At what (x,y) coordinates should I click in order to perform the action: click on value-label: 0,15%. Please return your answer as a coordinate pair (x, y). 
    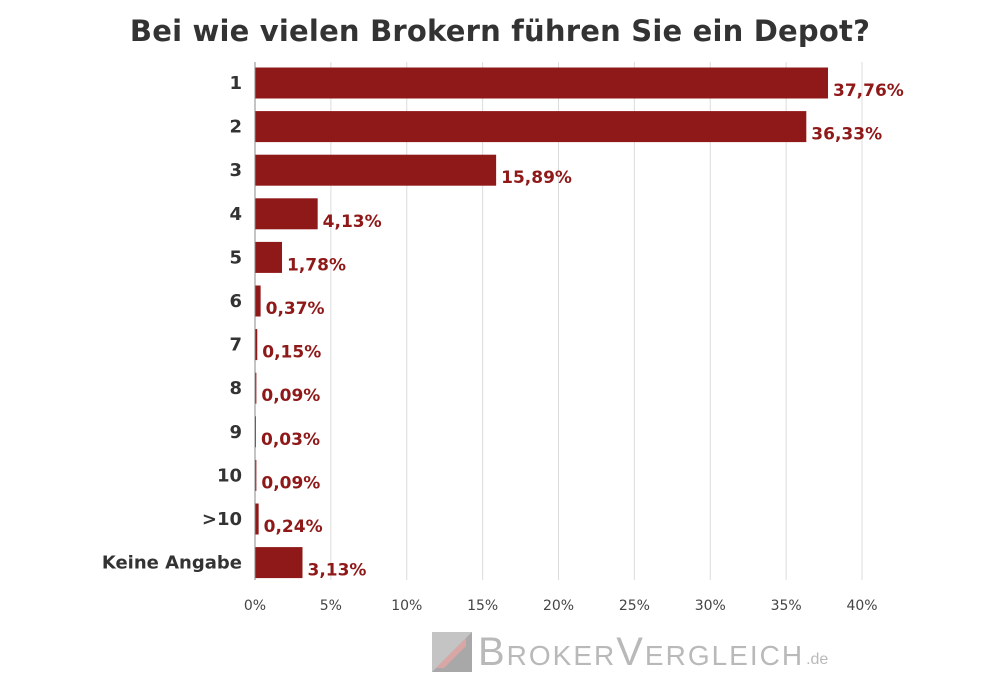
    Looking at the image, I should click on (291, 353).